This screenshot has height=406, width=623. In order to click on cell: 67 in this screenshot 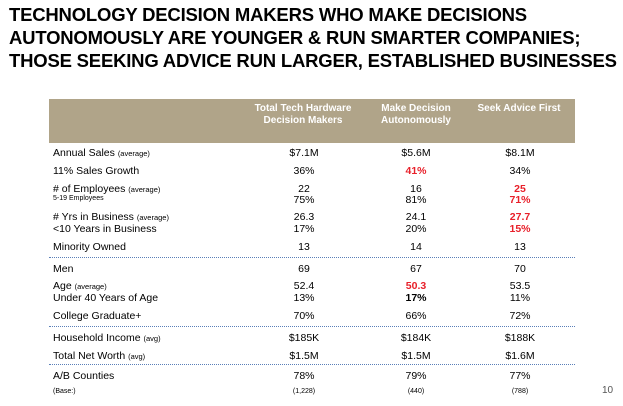, I will do `click(416, 269)`.